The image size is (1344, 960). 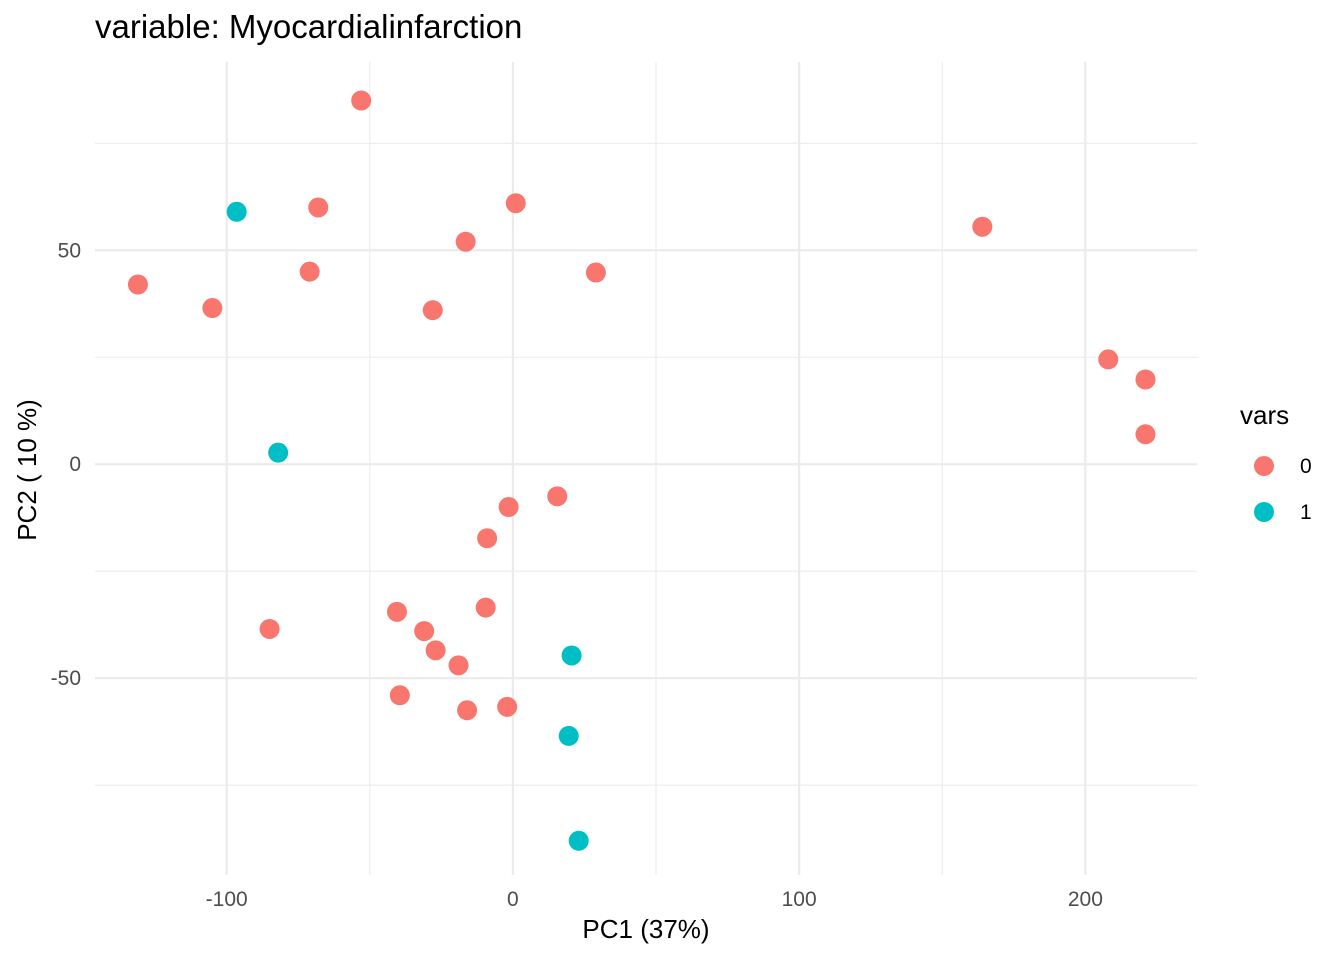 What do you see at coordinates (227, 899) in the screenshot?
I see `x-tick-label: -100` at bounding box center [227, 899].